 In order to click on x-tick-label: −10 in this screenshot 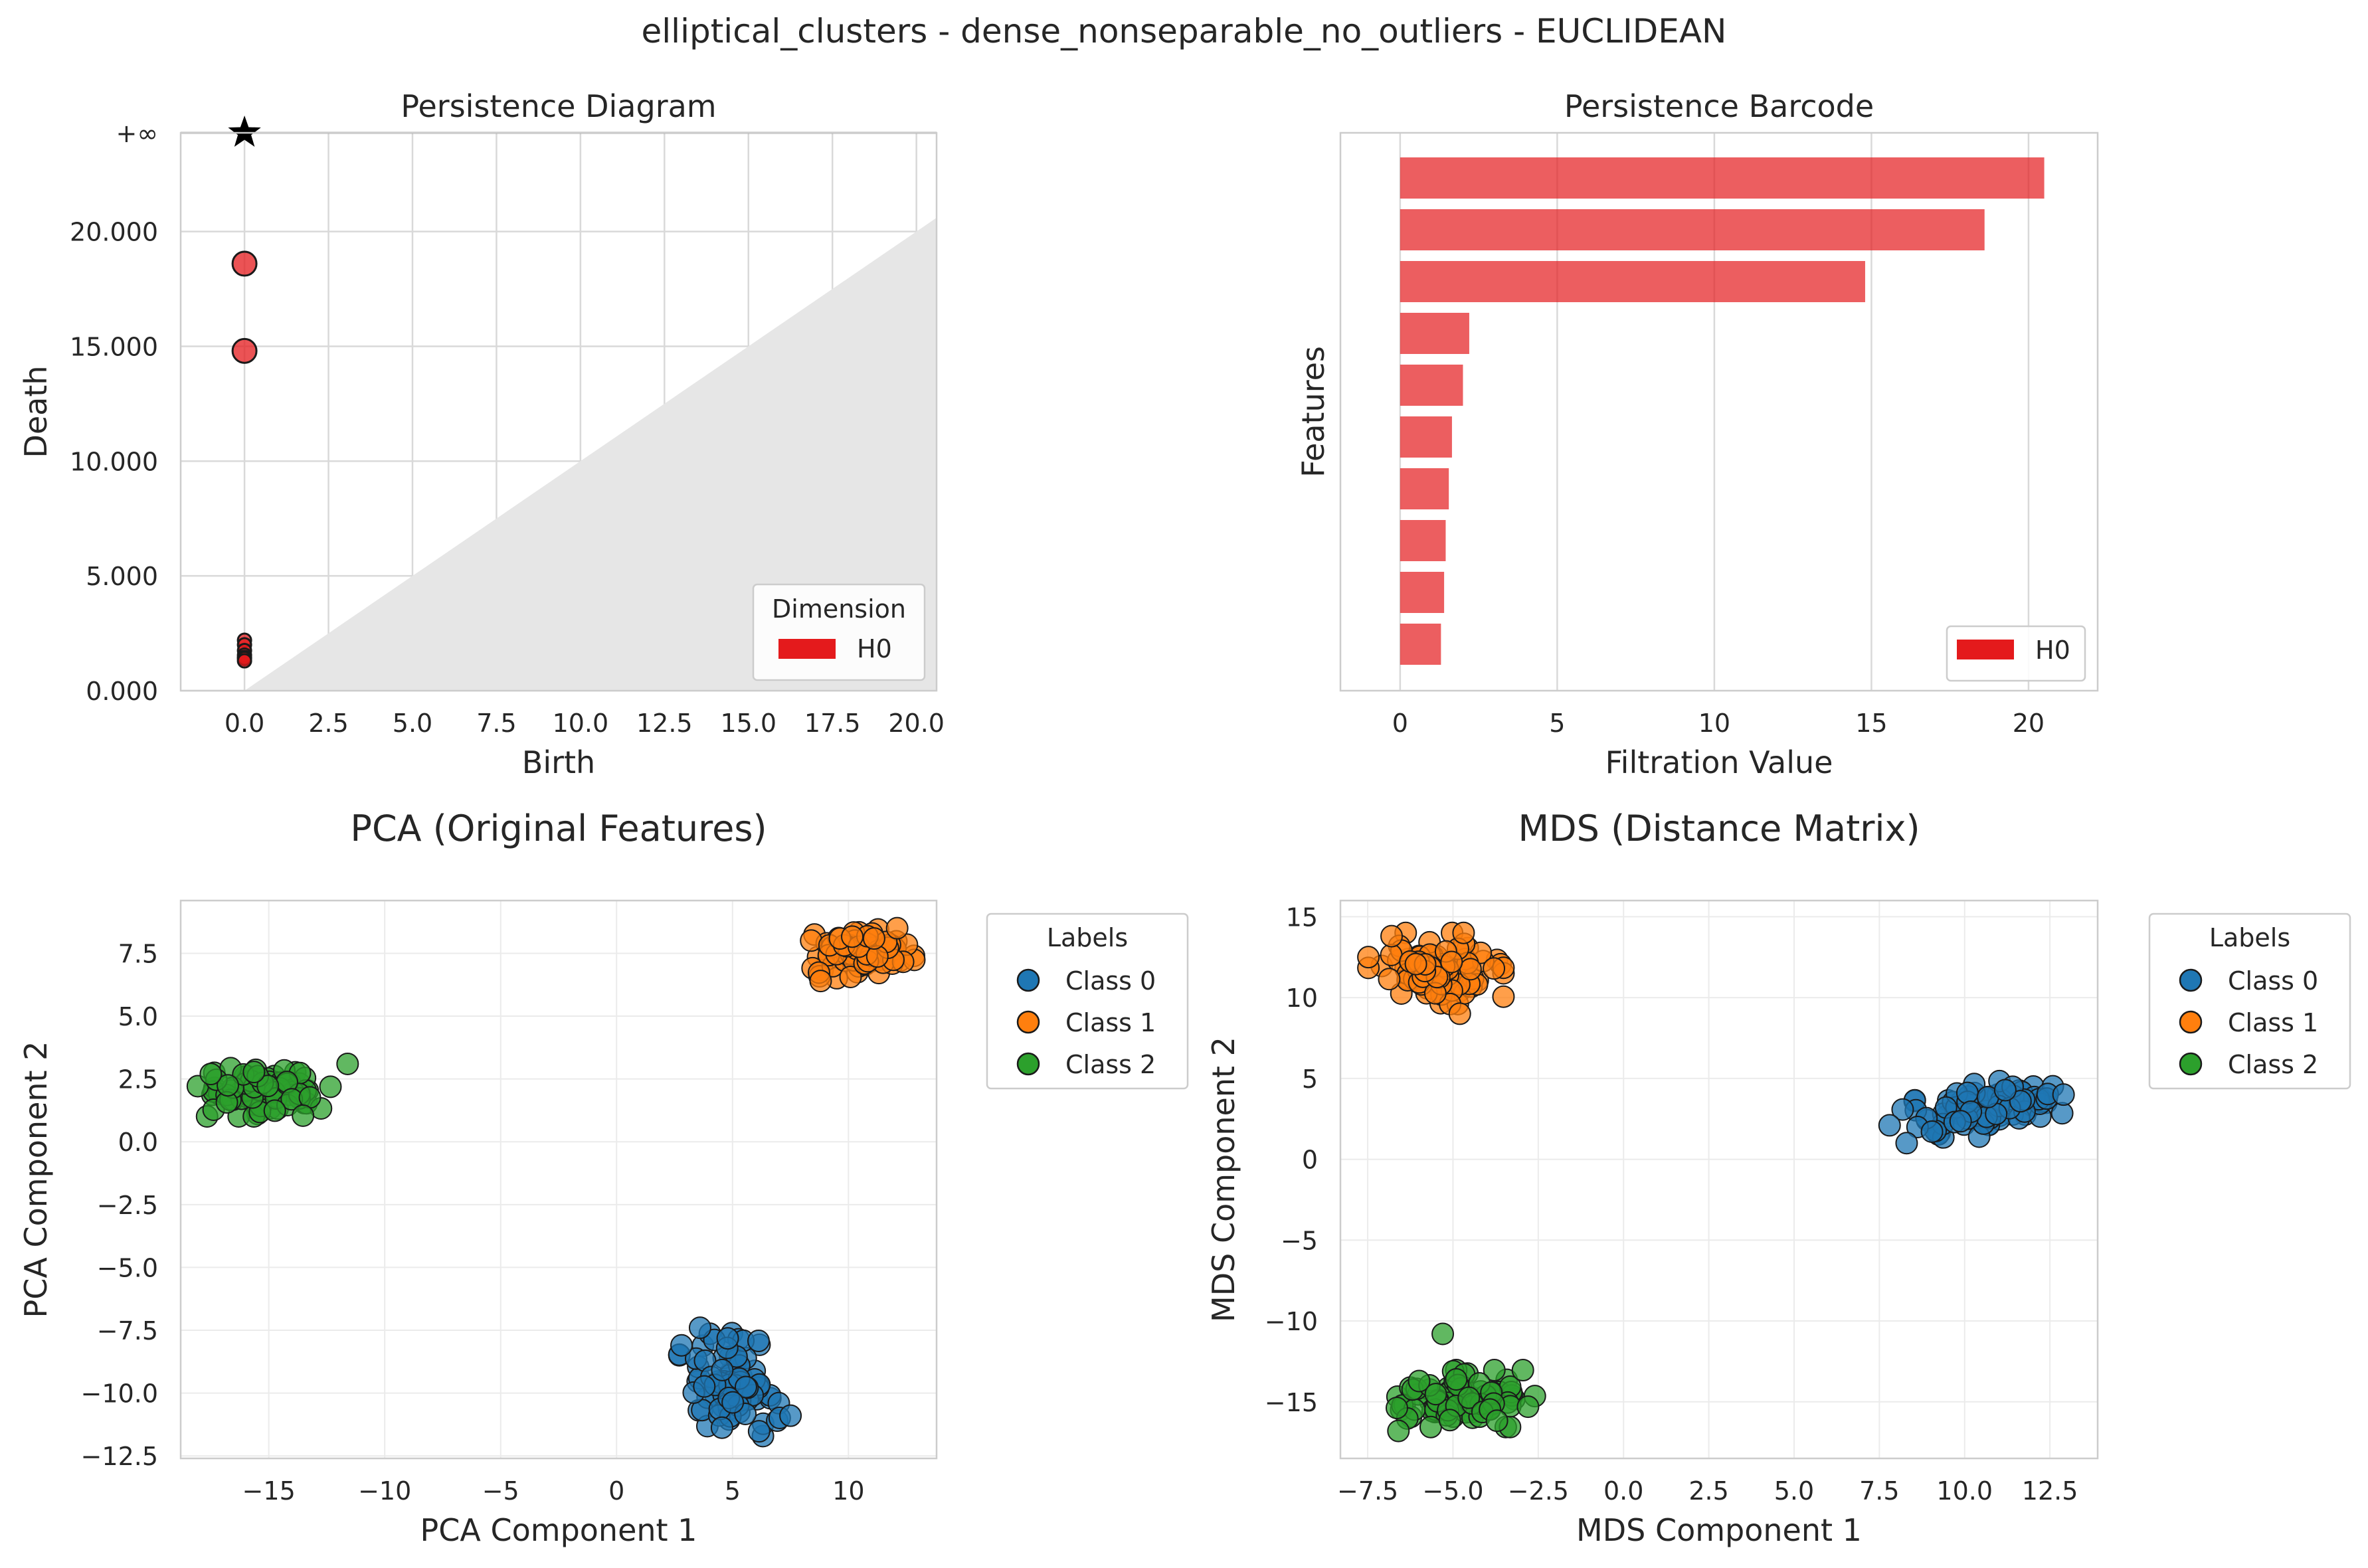, I will do `click(384, 1491)`.